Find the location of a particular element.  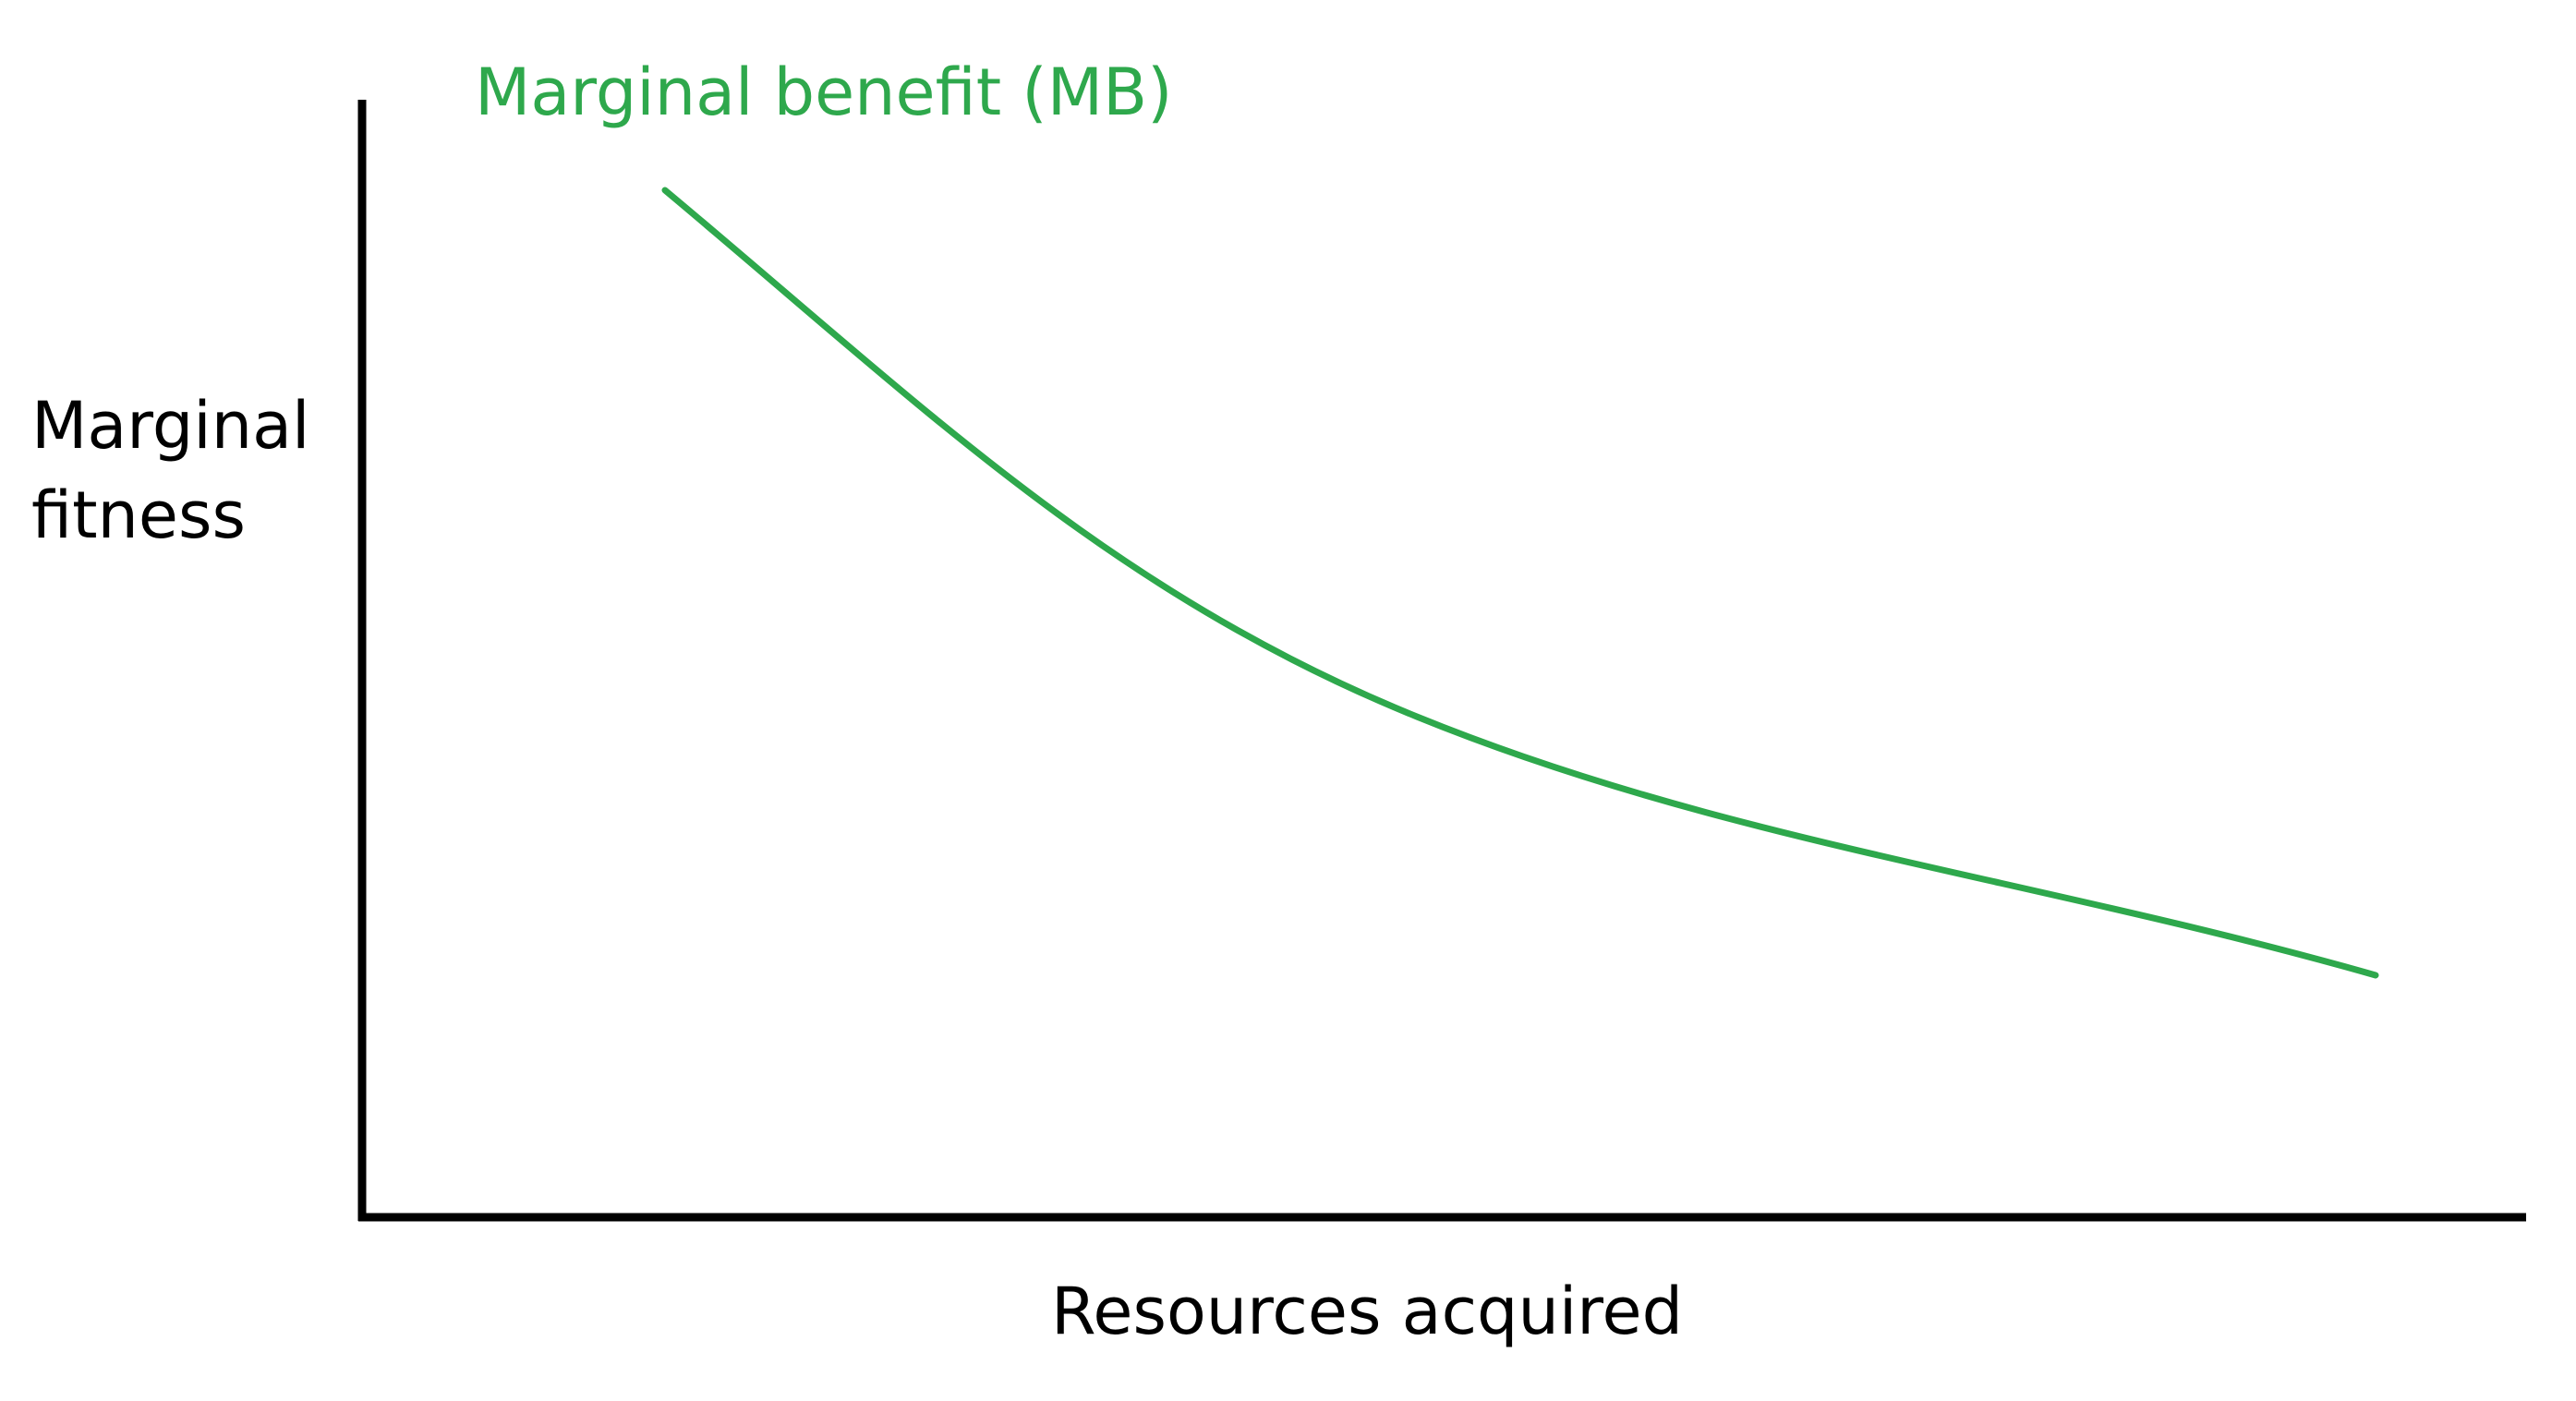

y-axis-label-line: fitness is located at coordinates (138, 515).